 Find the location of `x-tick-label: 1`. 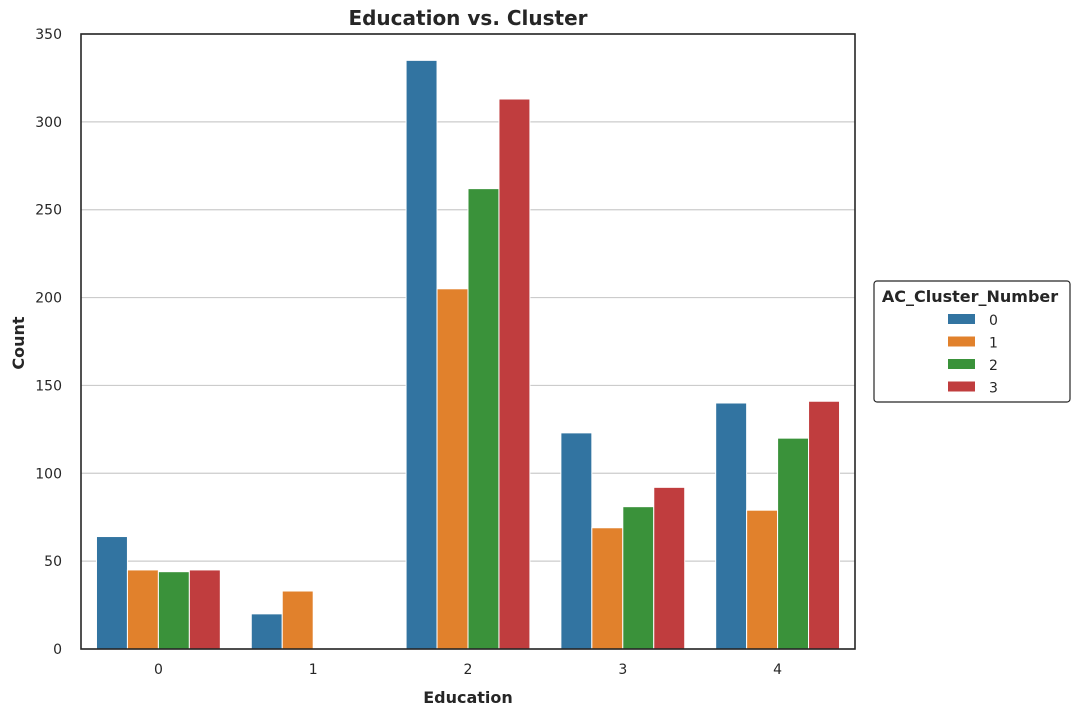

x-tick-label: 1 is located at coordinates (313, 670).